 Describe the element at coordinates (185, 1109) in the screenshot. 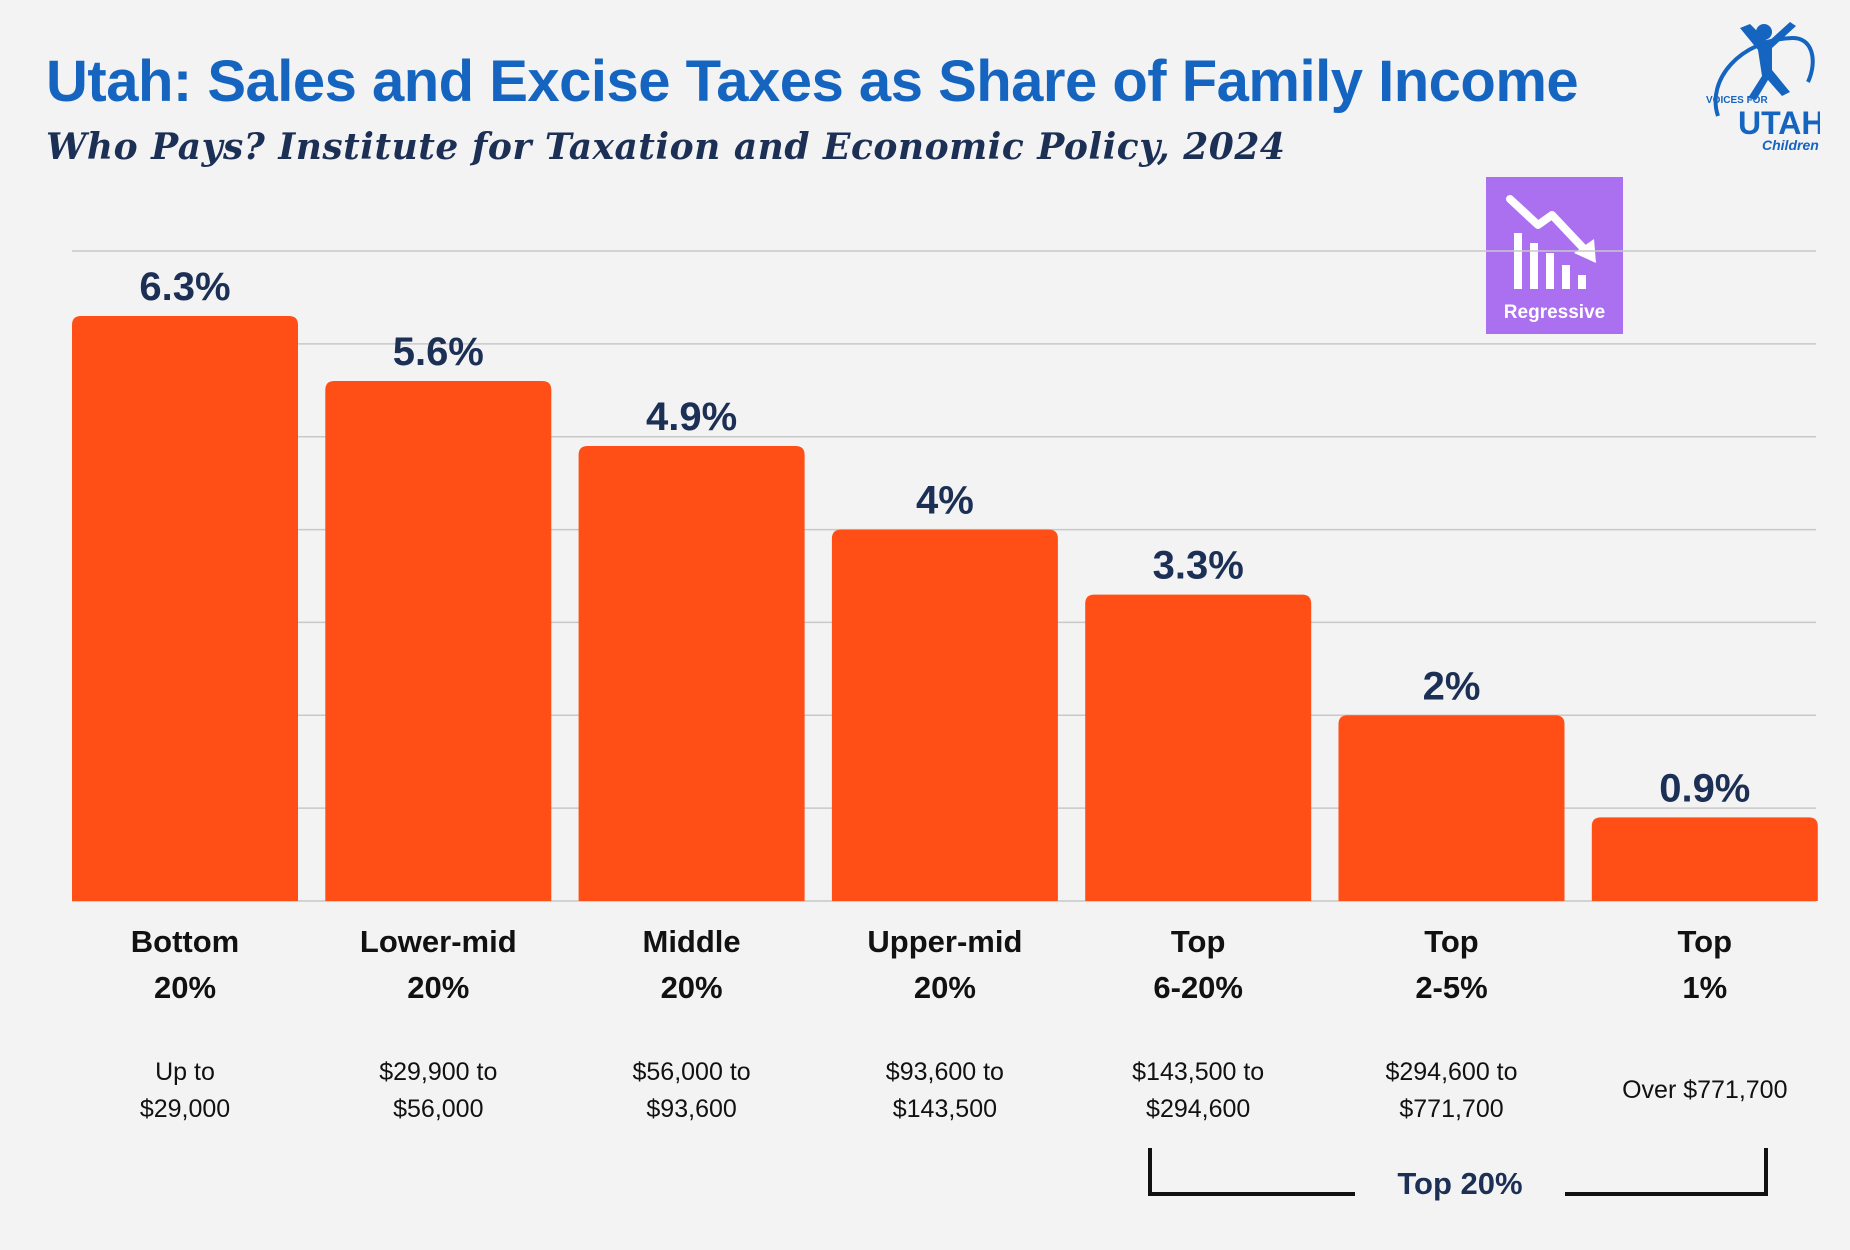

I see `income-range-line: $29,000` at that location.